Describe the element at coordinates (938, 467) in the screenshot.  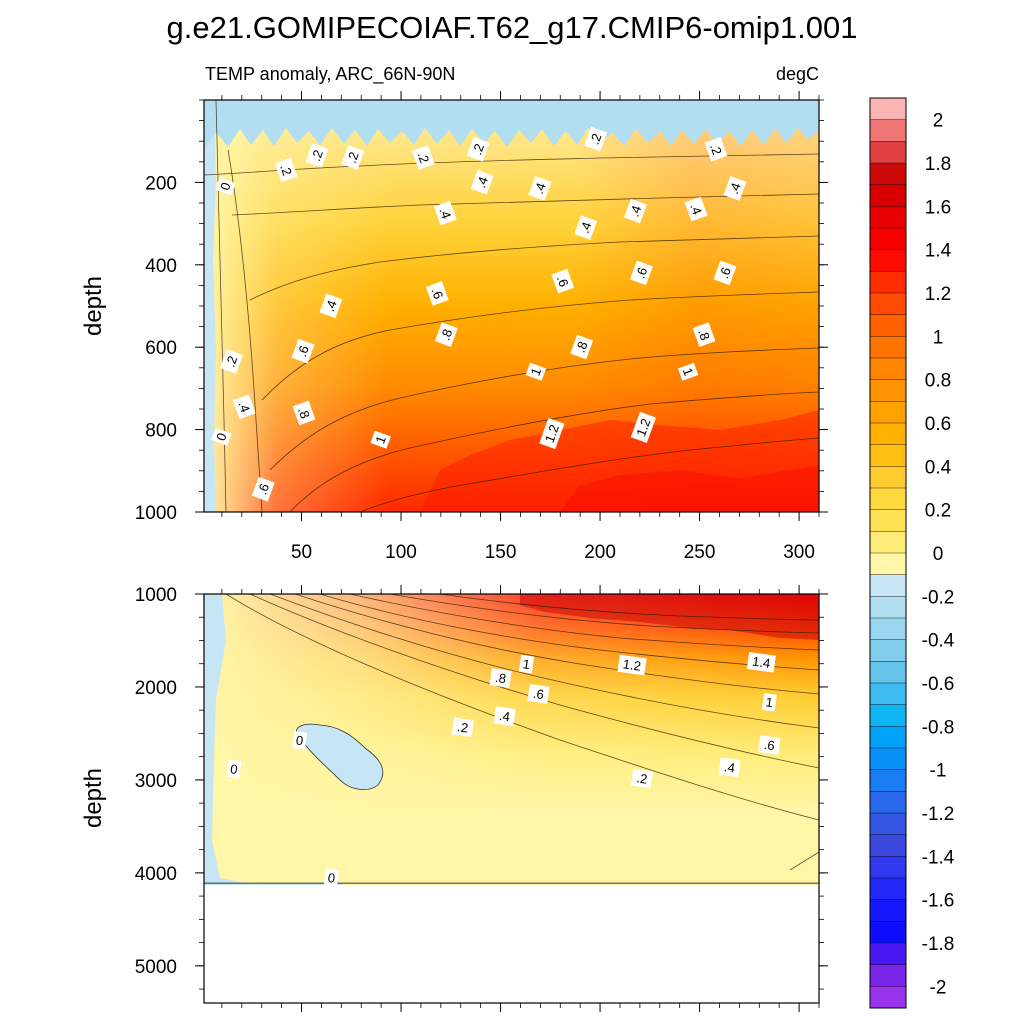
I see `colorbar-label: 0.4` at that location.